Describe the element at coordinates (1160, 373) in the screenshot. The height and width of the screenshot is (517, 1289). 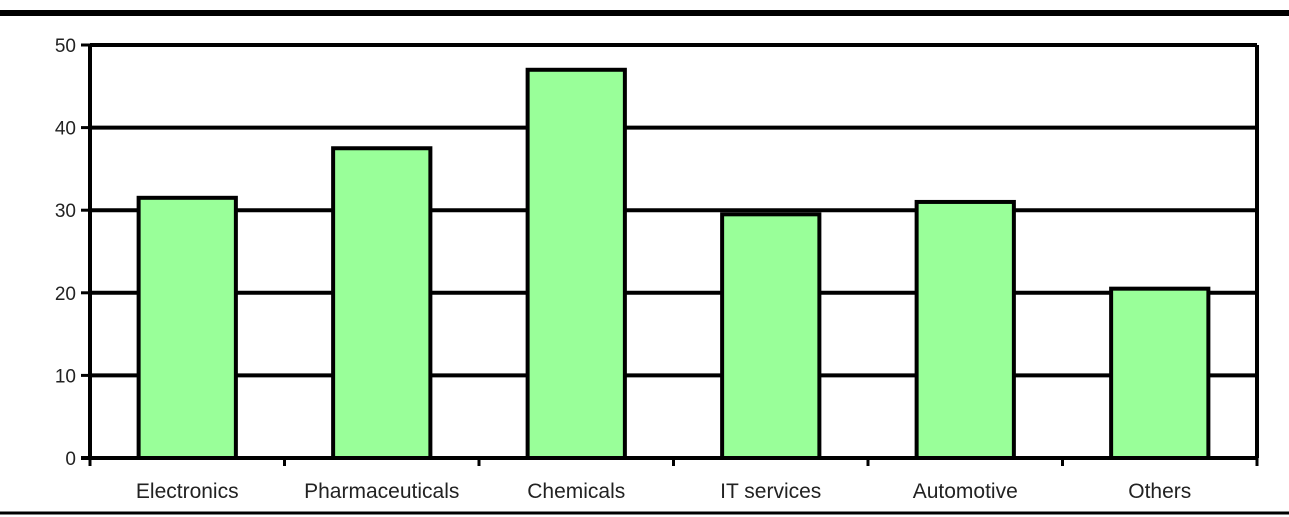
I see `bar-others` at that location.